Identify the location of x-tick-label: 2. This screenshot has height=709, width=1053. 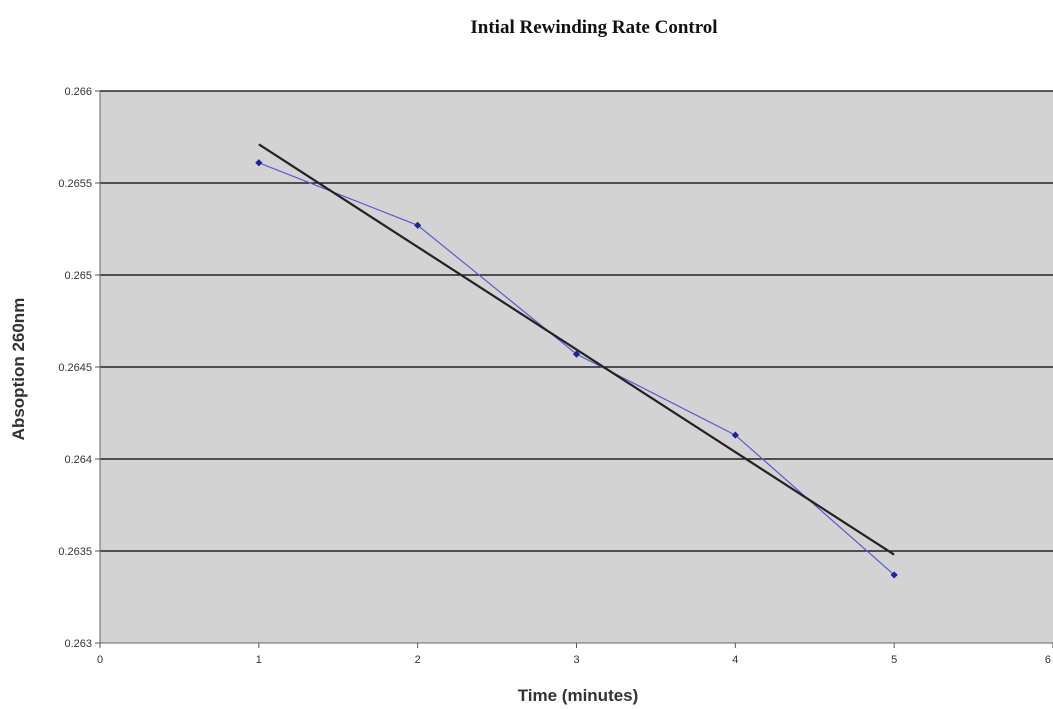
(418, 660).